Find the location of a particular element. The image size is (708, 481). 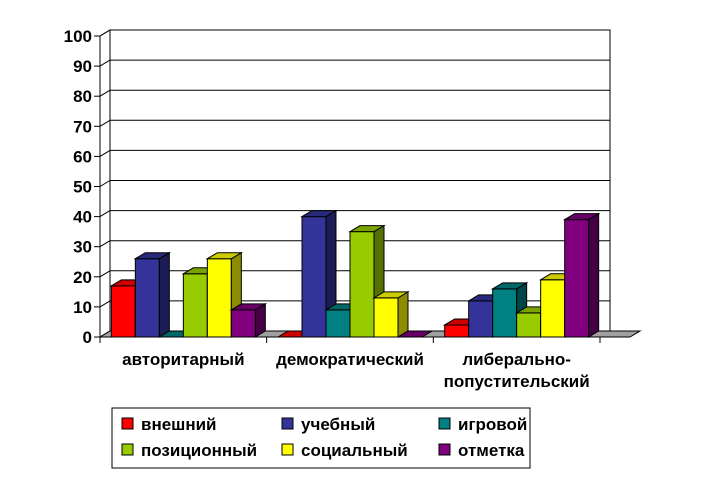

bar-1-отметка is located at coordinates (248, 320).